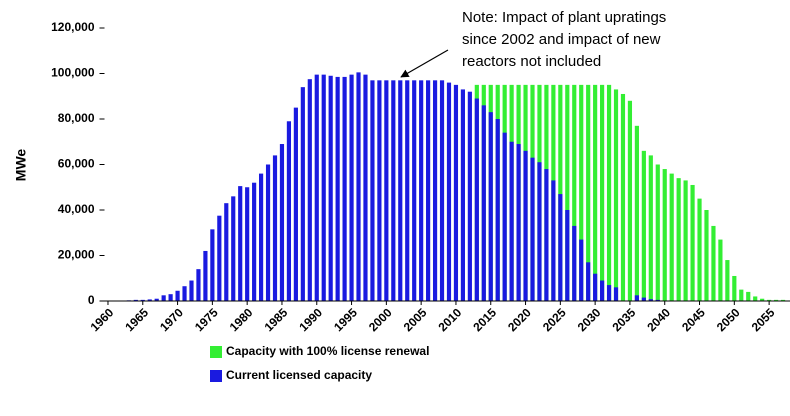  I want to click on x-tick-label: 2030, so click(589, 319).